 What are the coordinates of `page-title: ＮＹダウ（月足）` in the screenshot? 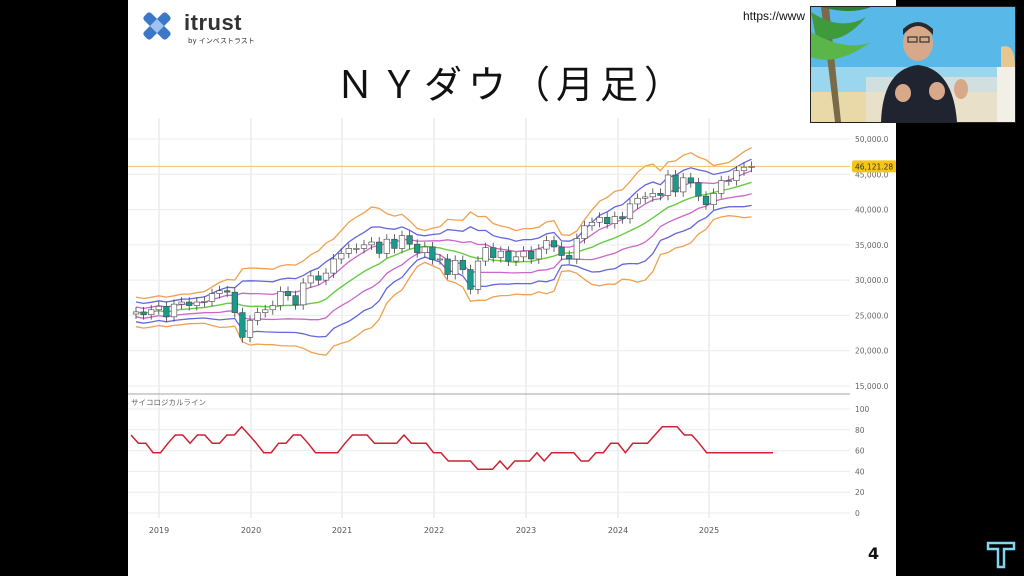 It's located at (511, 85).